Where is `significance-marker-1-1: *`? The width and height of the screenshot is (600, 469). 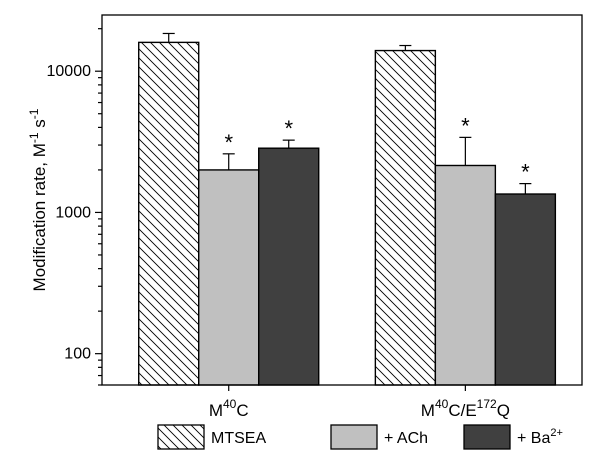 significance-marker-1-1: * is located at coordinates (465, 125).